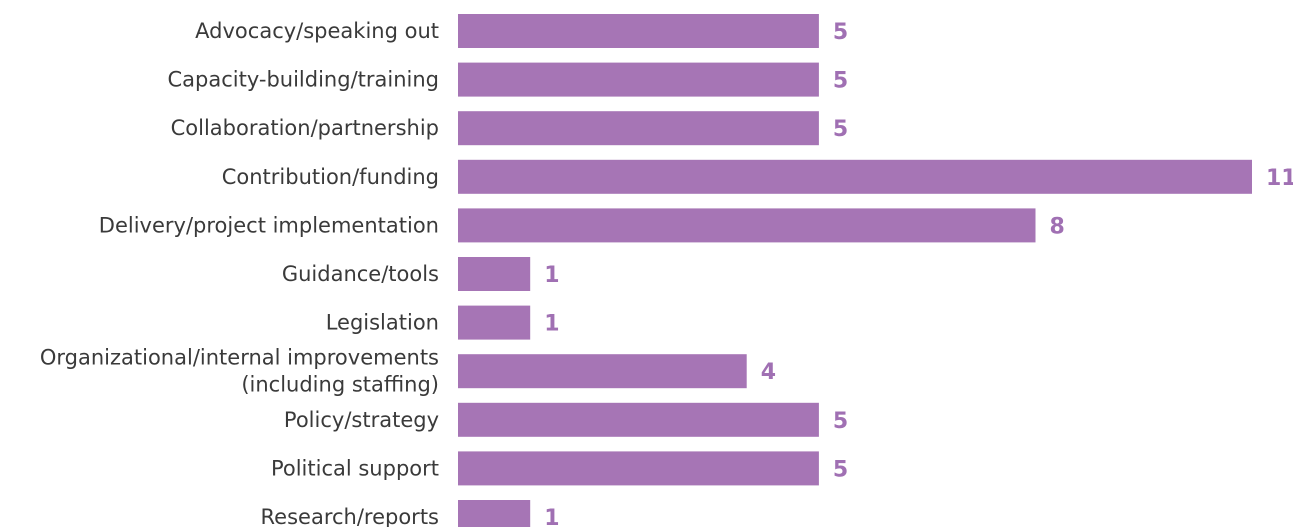 This screenshot has height=527, width=1293. Describe the element at coordinates (355, 468) in the screenshot. I see `category-label: Political support` at that location.